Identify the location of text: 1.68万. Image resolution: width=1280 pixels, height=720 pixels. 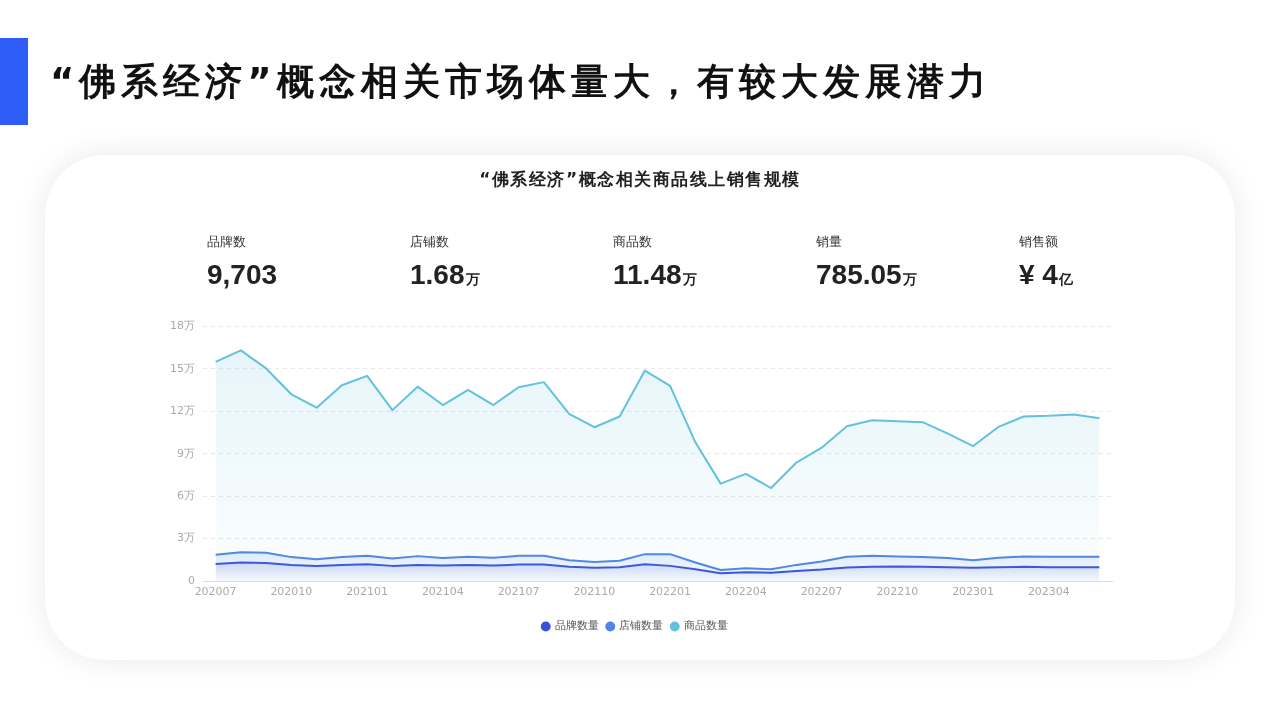
(445, 274).